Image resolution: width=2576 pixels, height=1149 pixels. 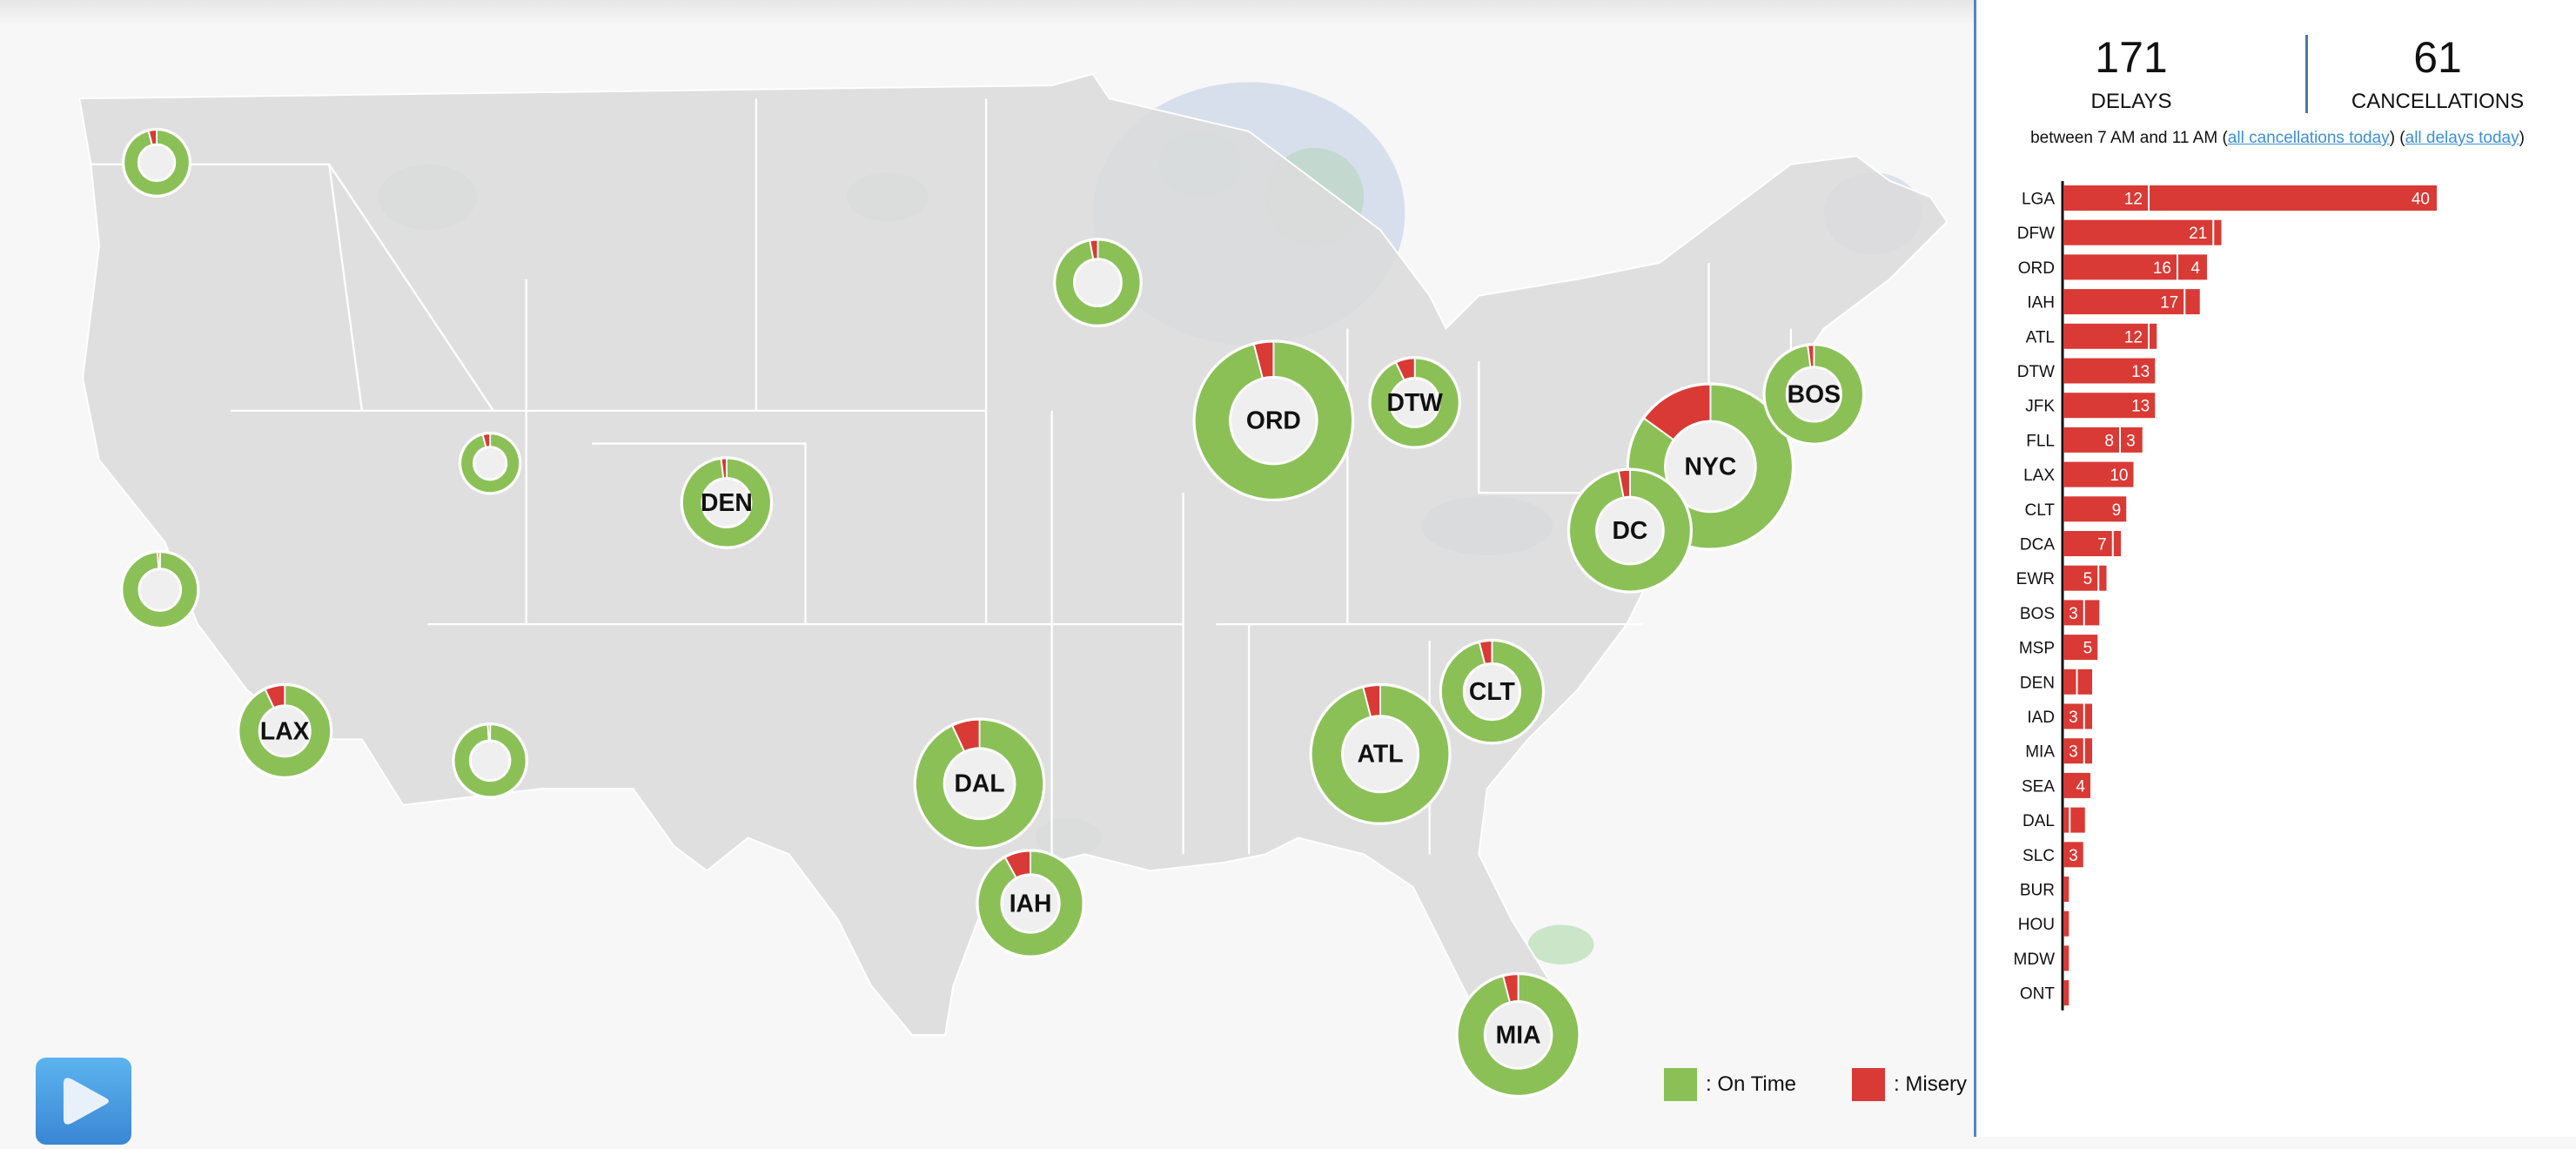 What do you see at coordinates (2129, 138) in the screenshot?
I see `subtitle-prefix: between 7 AM and 11 AM (` at bounding box center [2129, 138].